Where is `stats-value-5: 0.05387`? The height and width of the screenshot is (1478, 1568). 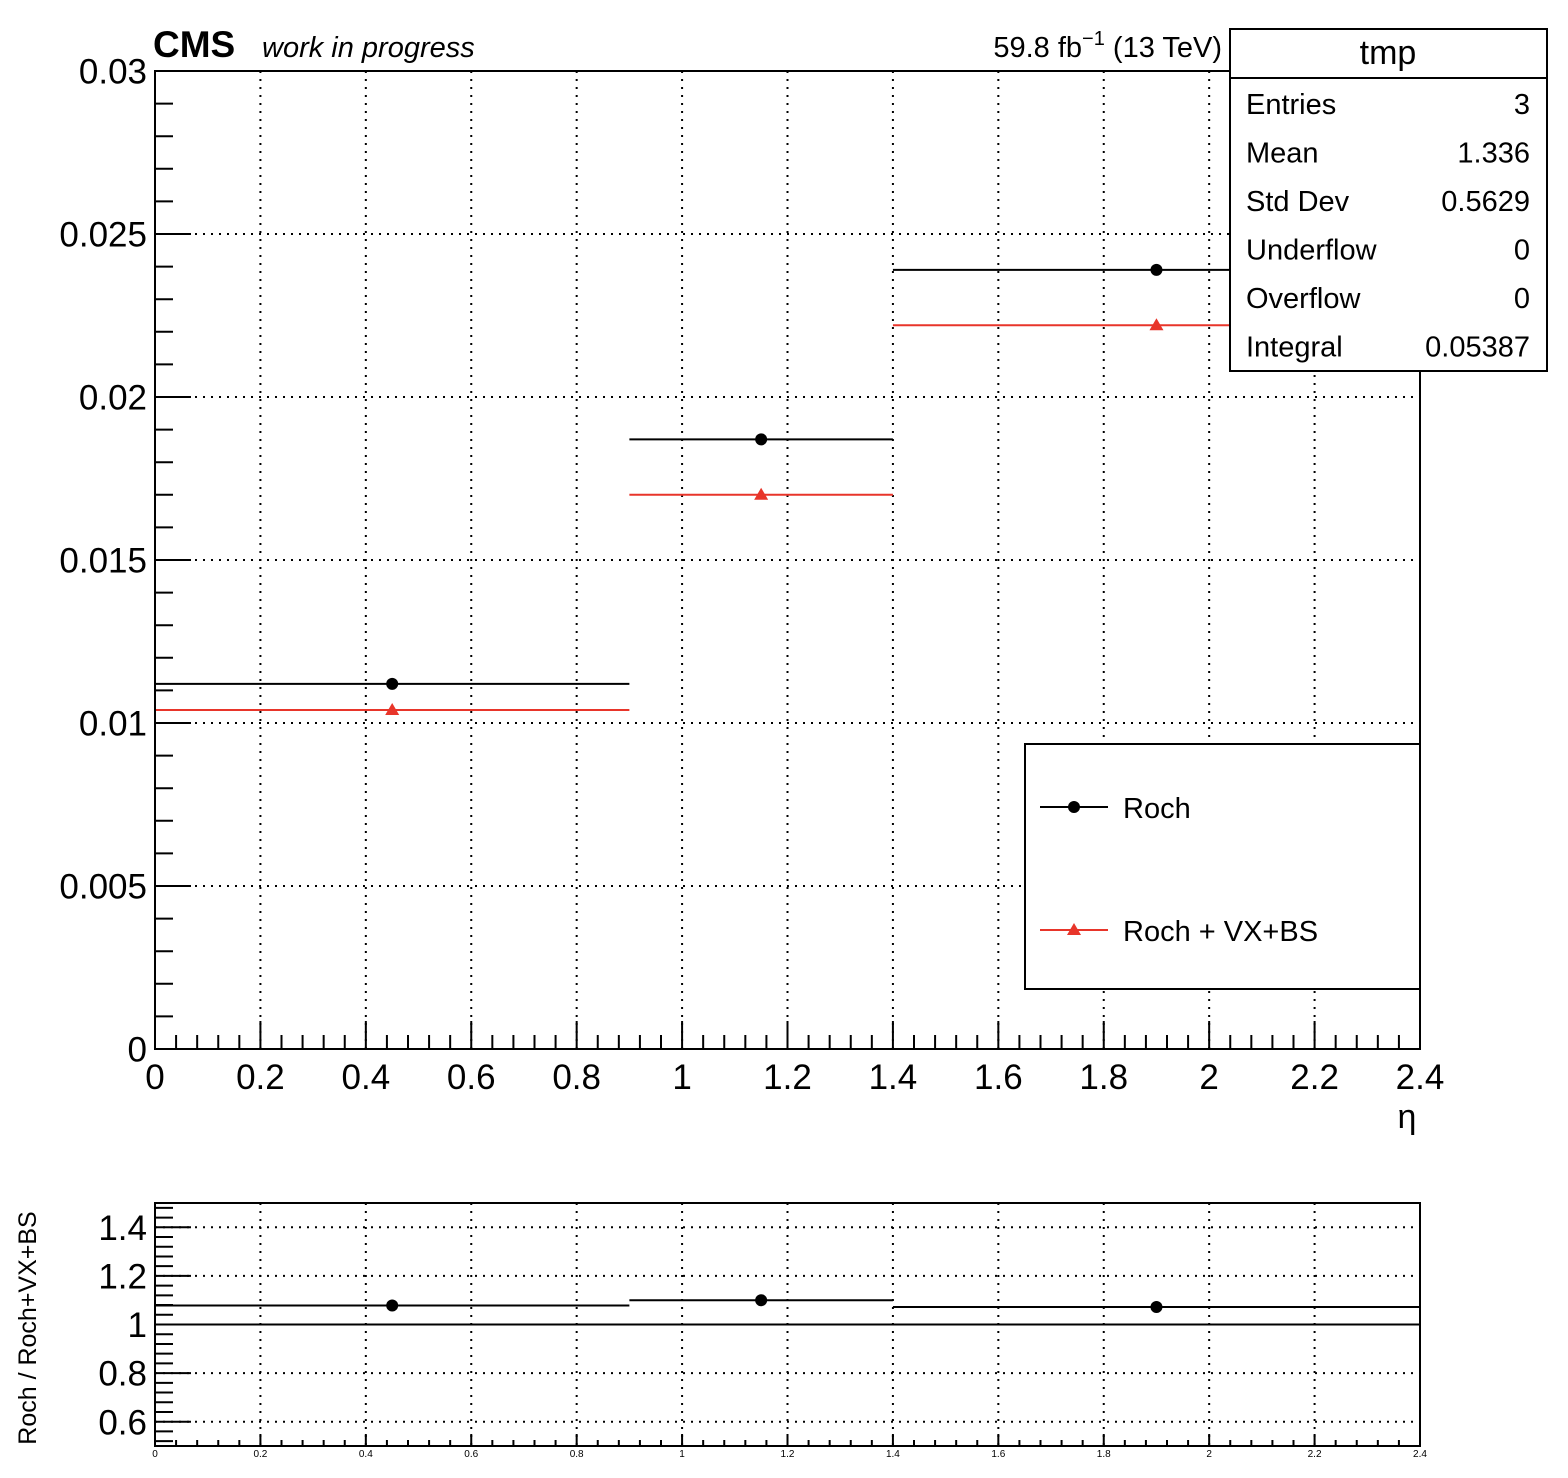
stats-value-5: 0.05387 is located at coordinates (1477, 348).